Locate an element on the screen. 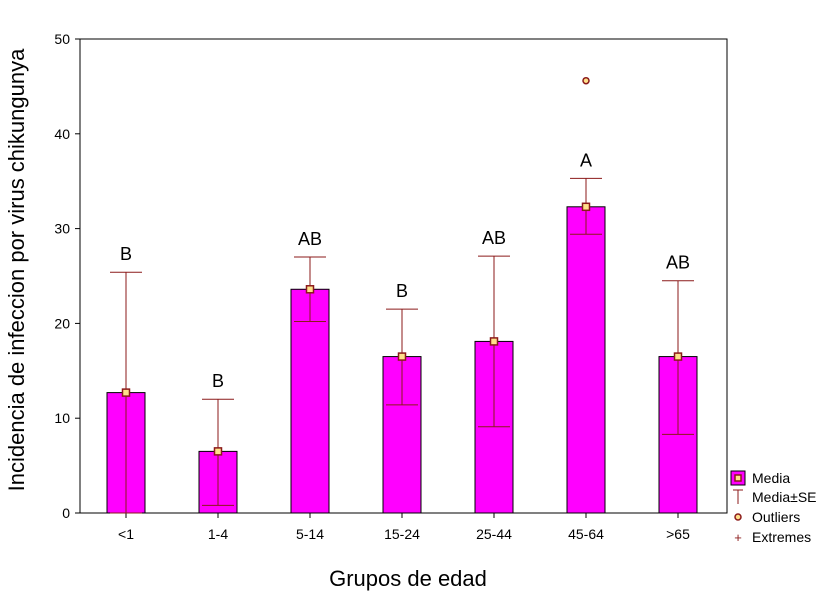 The width and height of the screenshot is (832, 595). legend-label-media-se: Media±SE is located at coordinates (784, 497).